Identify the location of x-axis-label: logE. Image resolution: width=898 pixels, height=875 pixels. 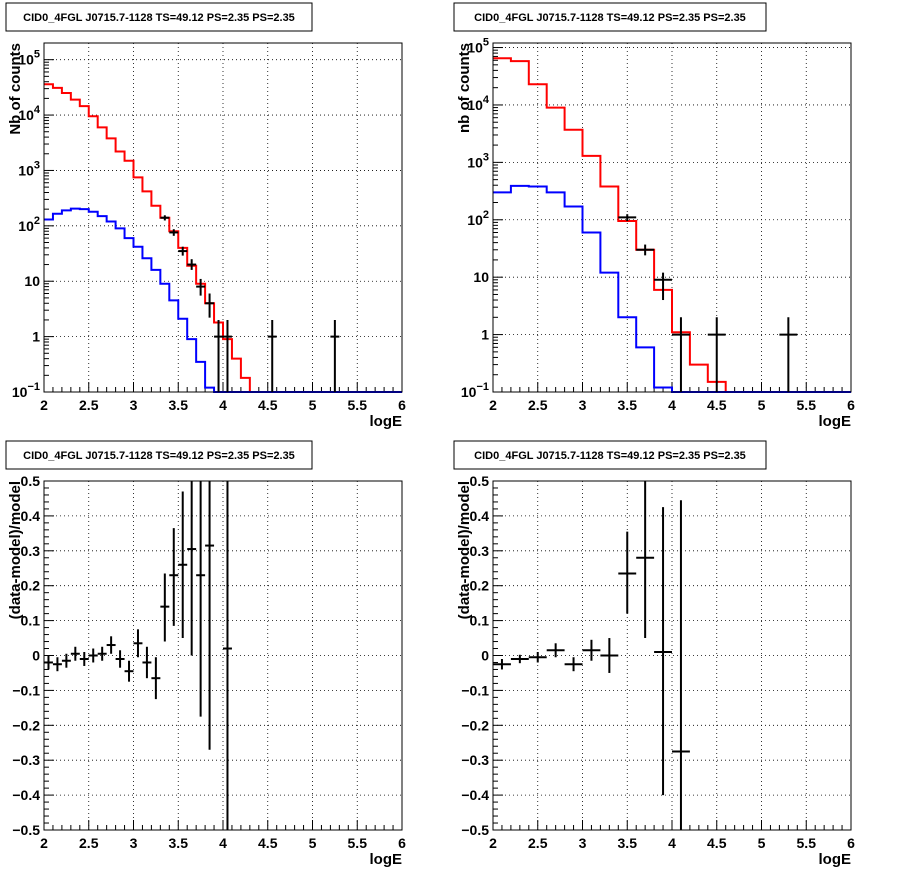
(835, 859).